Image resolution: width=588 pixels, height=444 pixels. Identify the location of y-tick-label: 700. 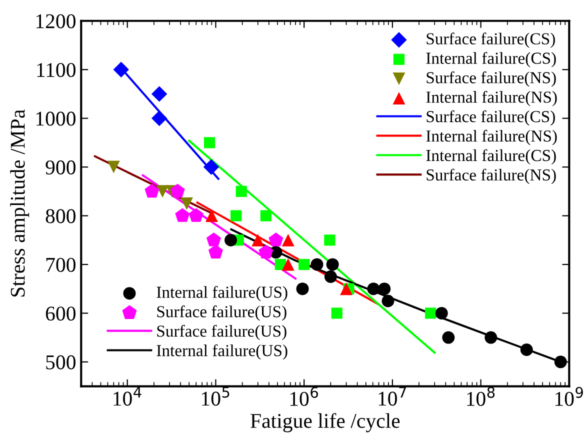
(61, 265).